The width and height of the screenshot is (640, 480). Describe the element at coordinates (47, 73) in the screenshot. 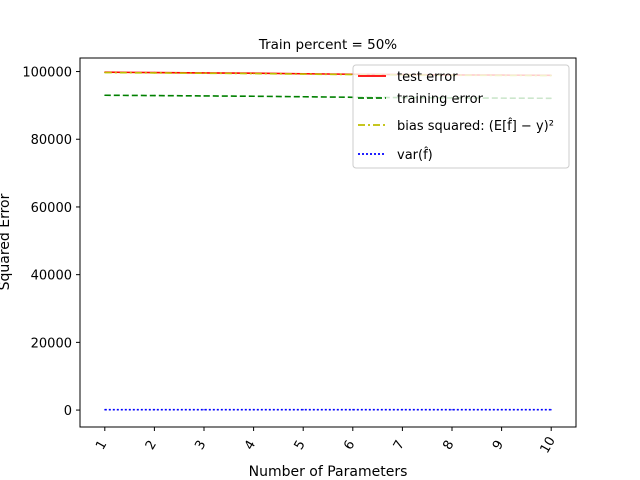

I see `y-tick-label: 100000` at that location.